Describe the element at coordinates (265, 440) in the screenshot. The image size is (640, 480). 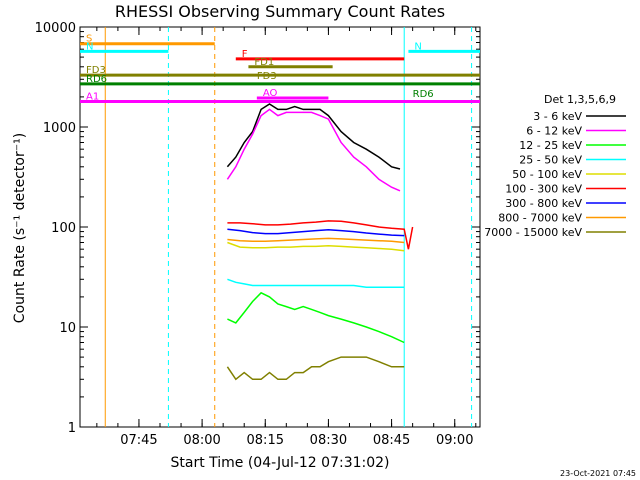
I see `x-tick-label: 08:15` at that location.